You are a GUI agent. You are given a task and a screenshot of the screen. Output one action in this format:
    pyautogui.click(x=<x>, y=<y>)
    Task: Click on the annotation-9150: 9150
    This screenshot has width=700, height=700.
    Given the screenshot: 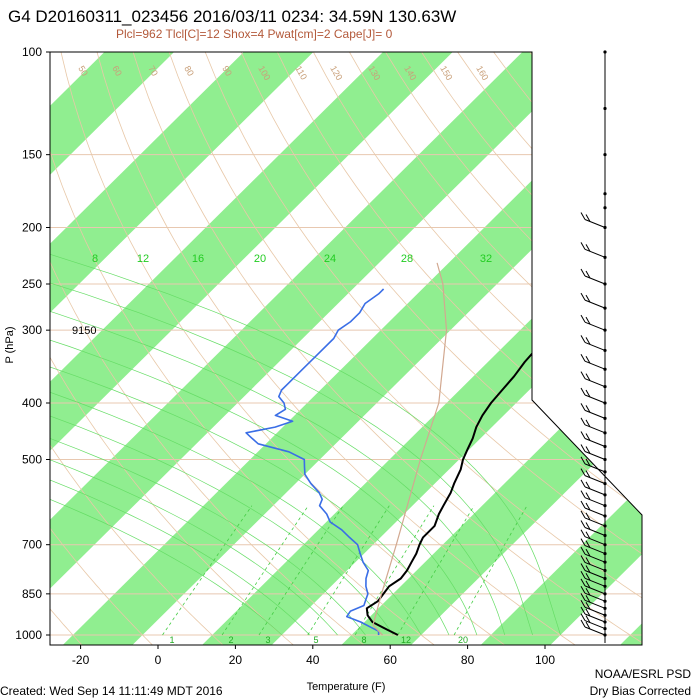 What is the action you would take?
    pyautogui.click(x=84, y=331)
    